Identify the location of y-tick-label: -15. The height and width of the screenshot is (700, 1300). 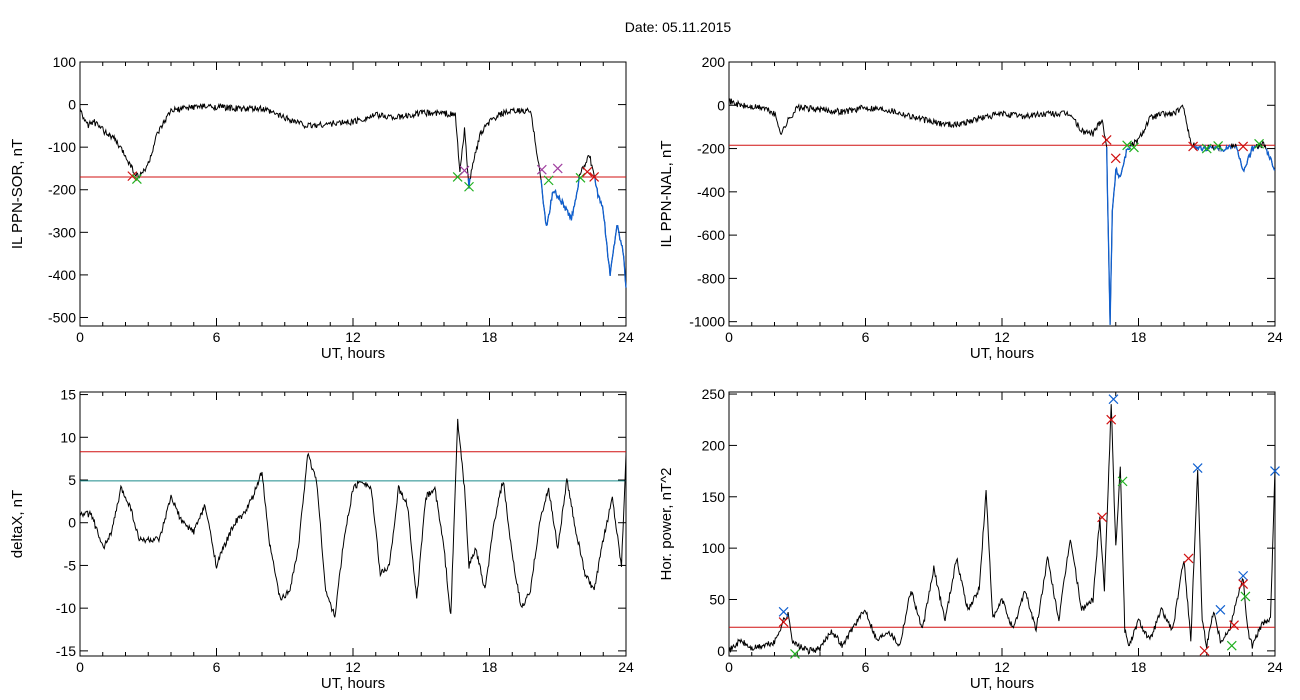
(66, 651).